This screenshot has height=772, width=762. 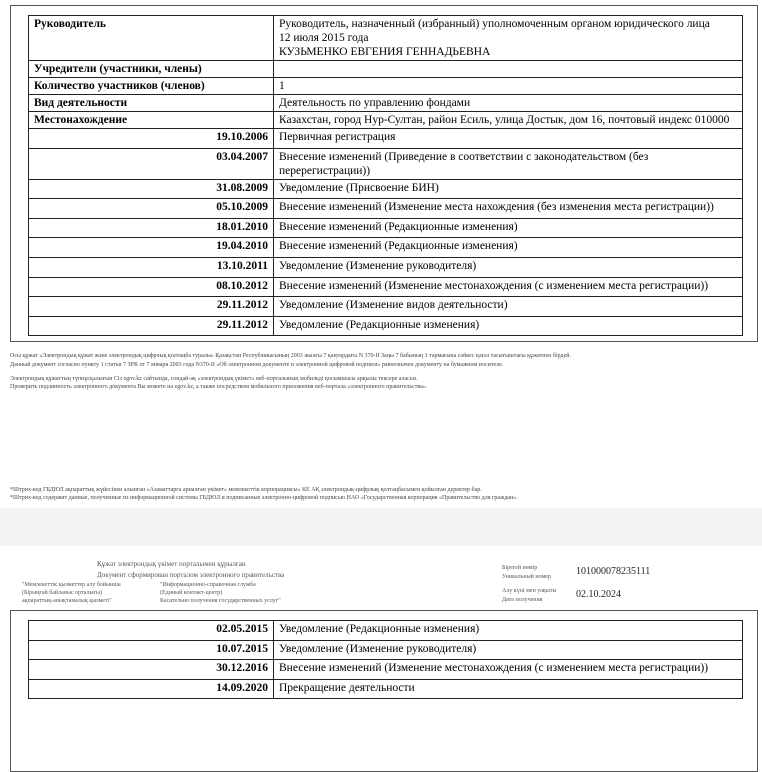 What do you see at coordinates (613, 571) in the screenshot?
I see `unique-number: 101000078235111` at bounding box center [613, 571].